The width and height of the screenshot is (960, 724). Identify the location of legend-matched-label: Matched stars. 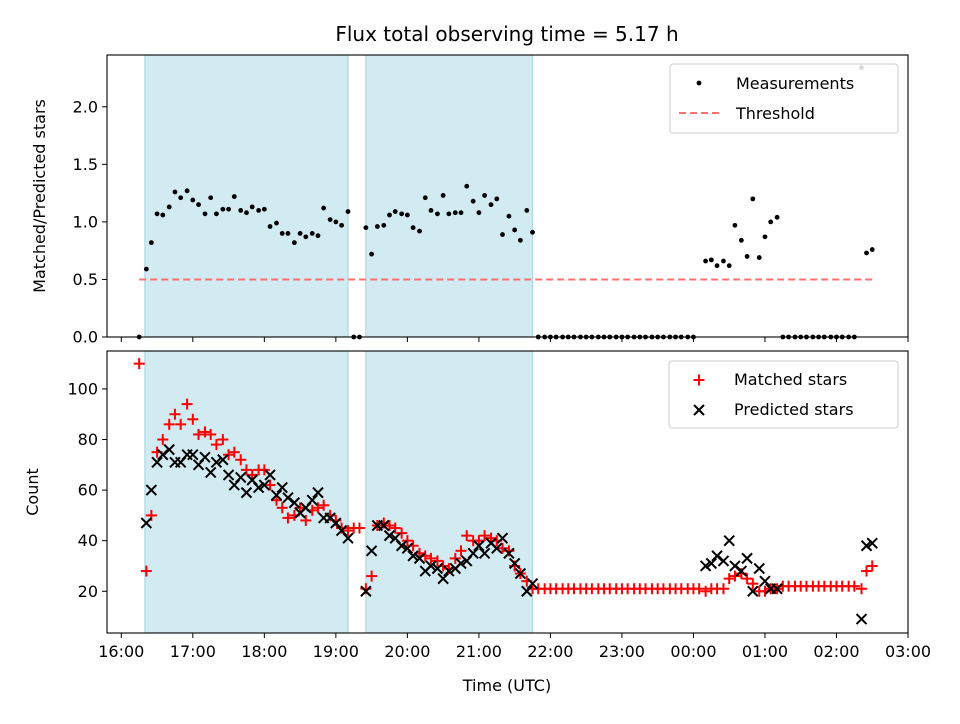
(790, 379).